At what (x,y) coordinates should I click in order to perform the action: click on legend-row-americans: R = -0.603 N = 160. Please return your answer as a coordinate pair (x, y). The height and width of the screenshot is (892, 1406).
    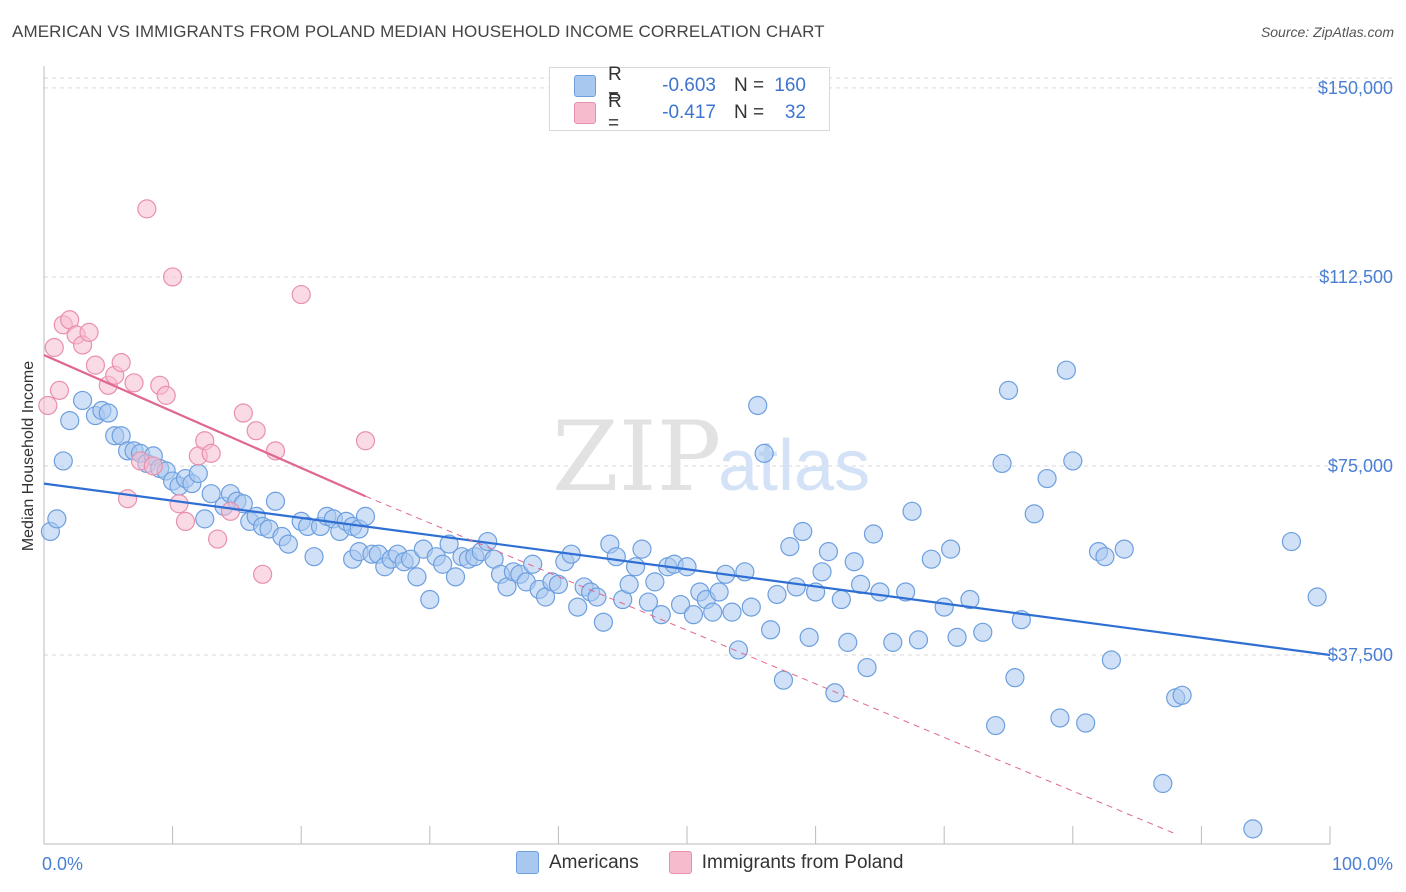
    Looking at the image, I should click on (690, 85).